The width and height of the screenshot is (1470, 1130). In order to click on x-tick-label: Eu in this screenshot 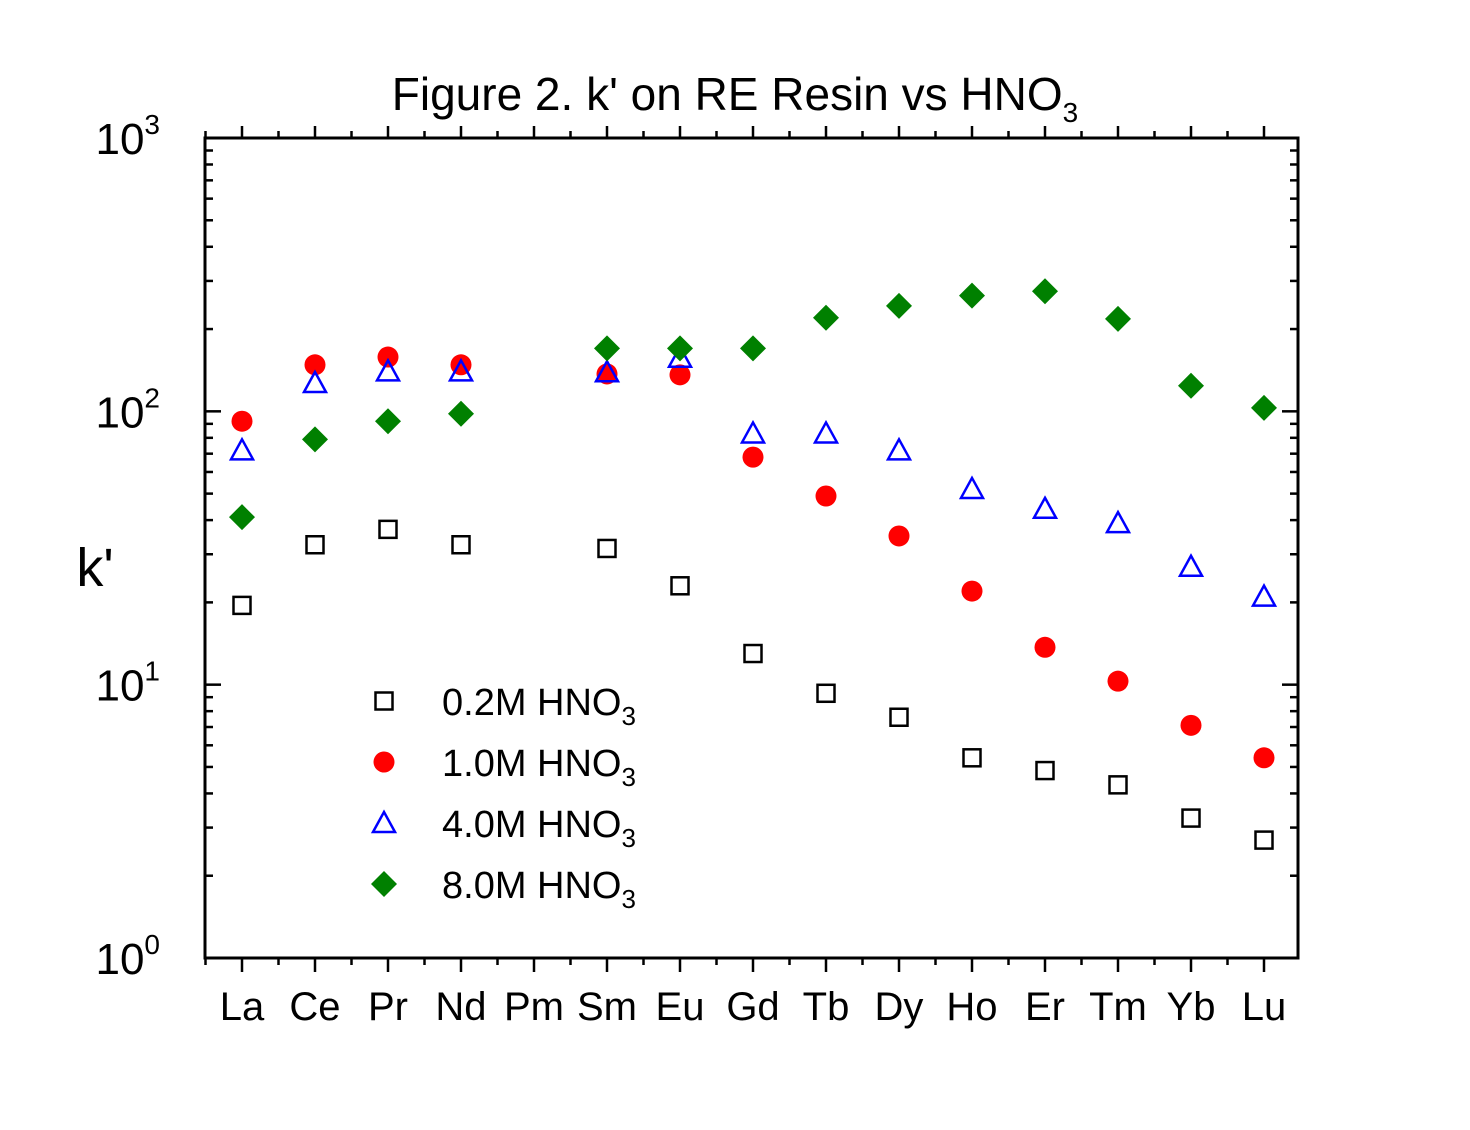, I will do `click(680, 1007)`.